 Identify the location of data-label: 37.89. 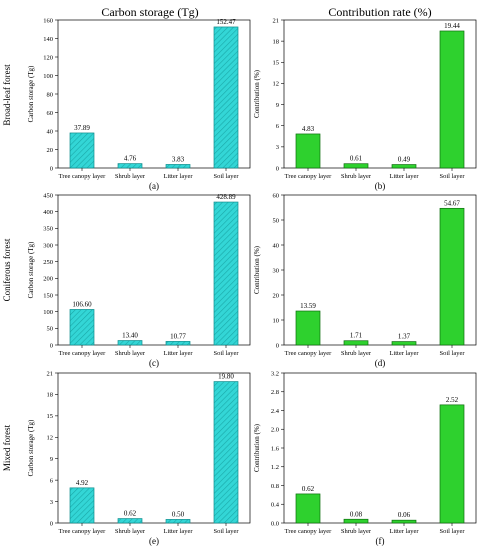
(82, 128).